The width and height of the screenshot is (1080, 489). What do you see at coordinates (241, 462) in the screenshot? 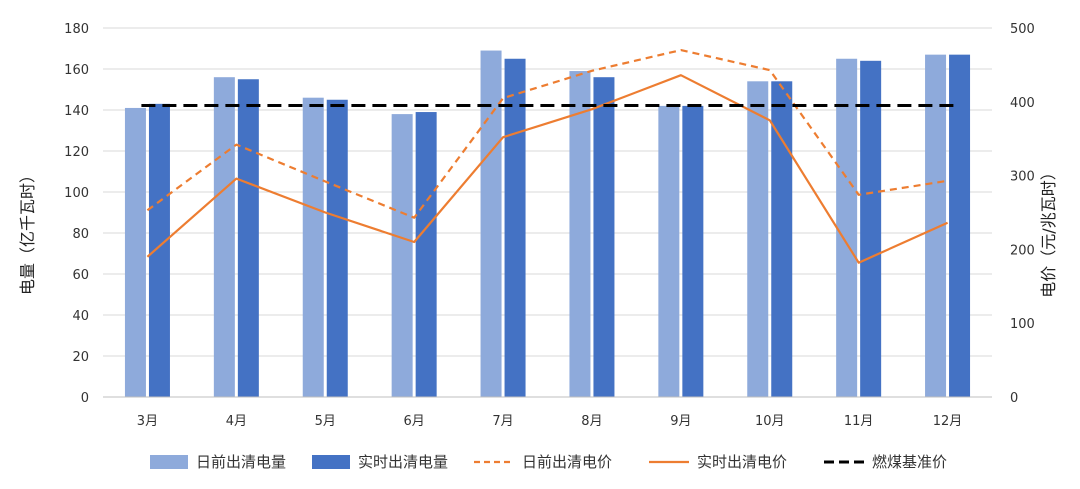
I see `legend-label-日前出清电量: 日前出清电量` at bounding box center [241, 462].